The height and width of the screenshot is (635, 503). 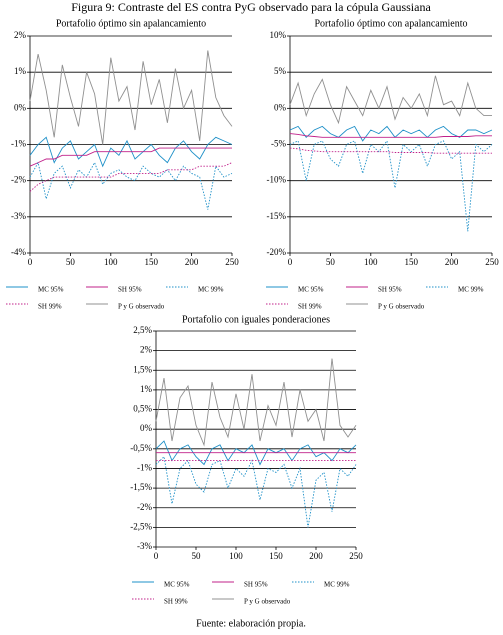 I want to click on y-tick-label: -20%, so click(x=277, y=252).